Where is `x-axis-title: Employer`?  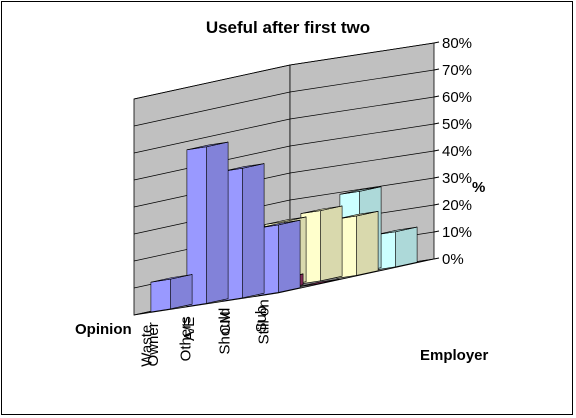
x-axis-title: Employer is located at coordinates (454, 355).